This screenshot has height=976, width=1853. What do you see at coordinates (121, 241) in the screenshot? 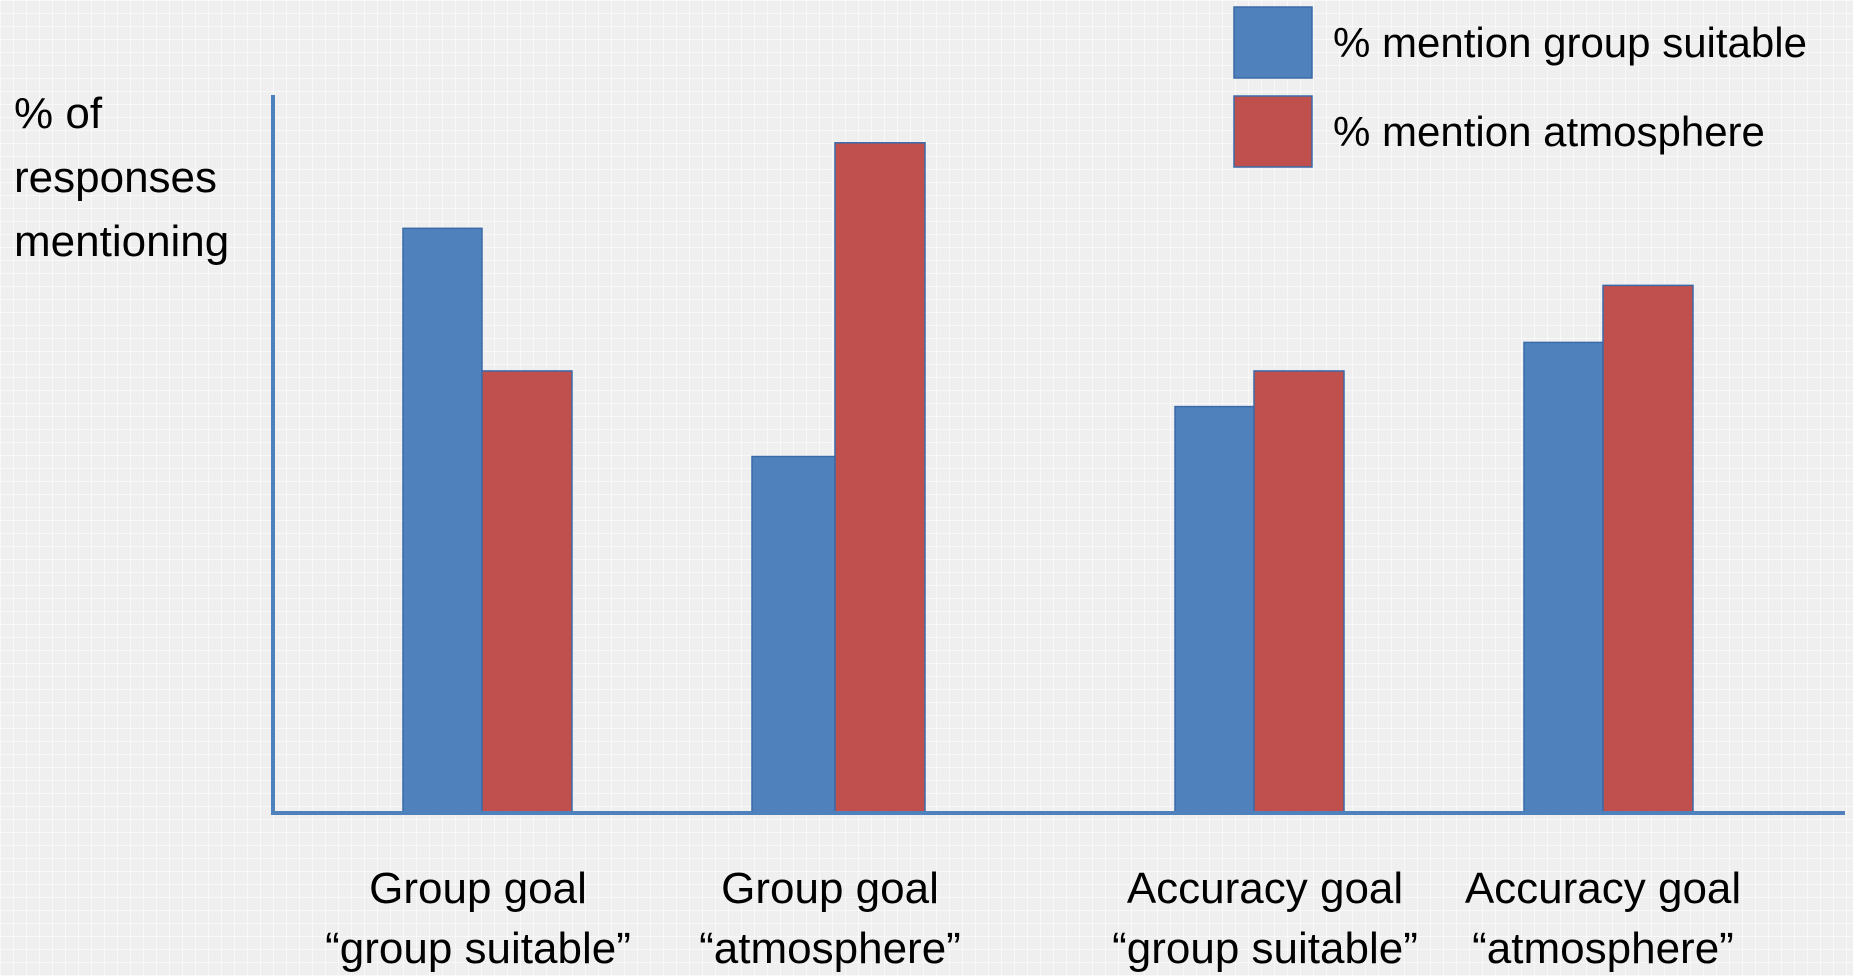
I see `y-axis-label-line: mentioning` at bounding box center [121, 241].